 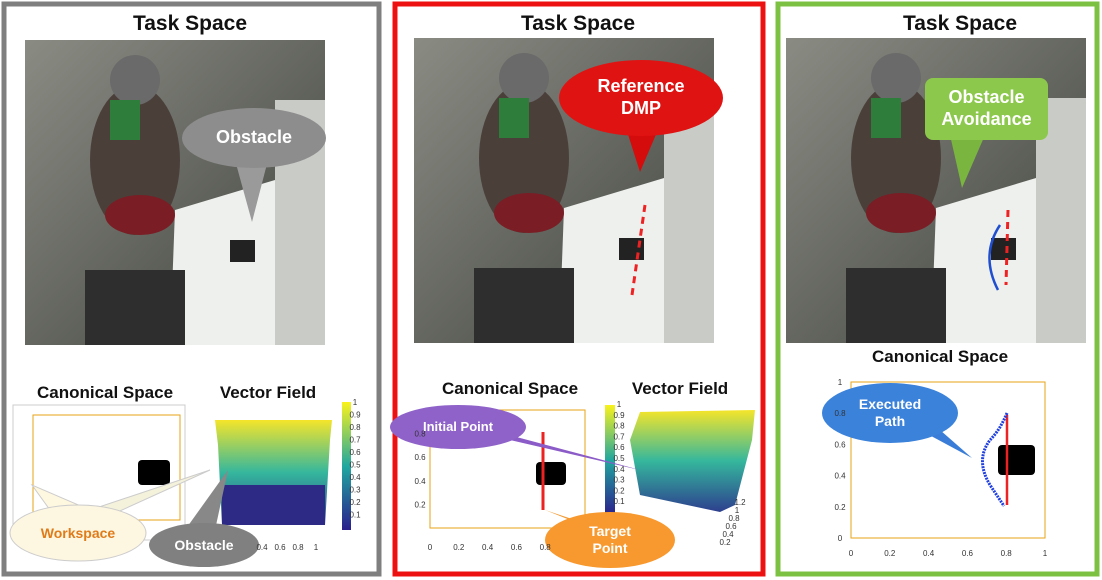 I want to click on avoid-arrow, so click(x=995, y=257).